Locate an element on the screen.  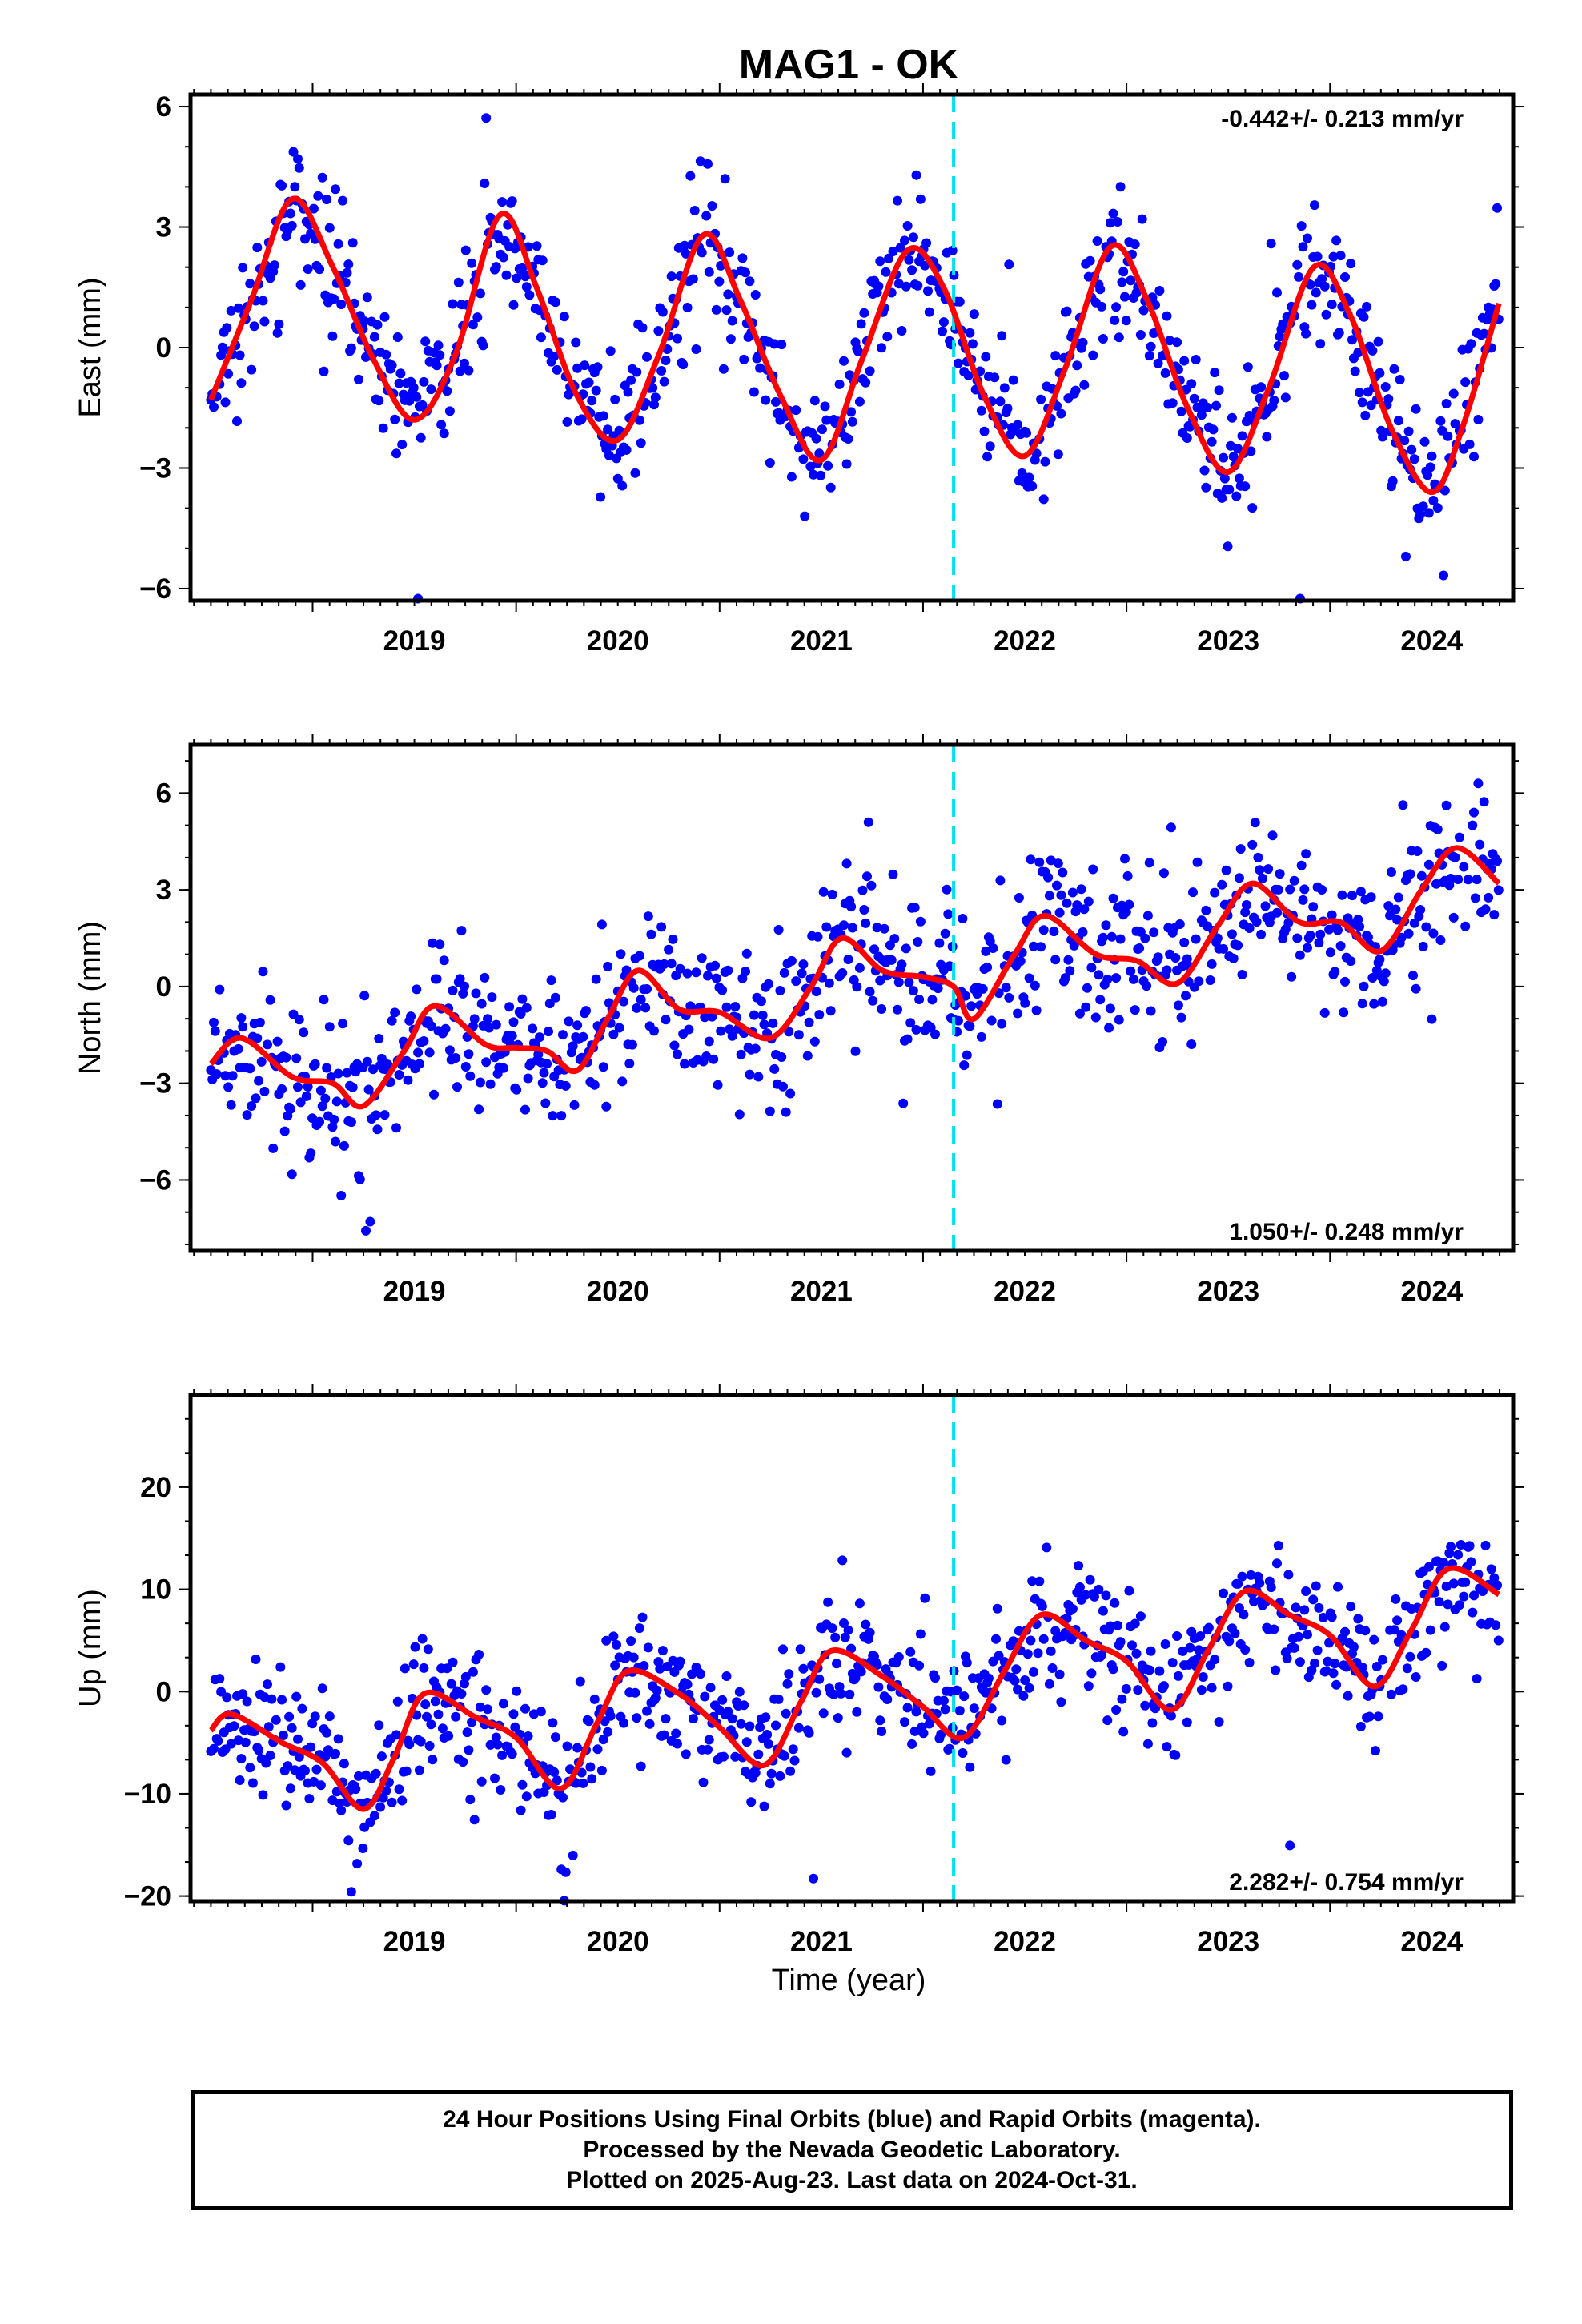
y-tick-label: −6 is located at coordinates (155, 1180).